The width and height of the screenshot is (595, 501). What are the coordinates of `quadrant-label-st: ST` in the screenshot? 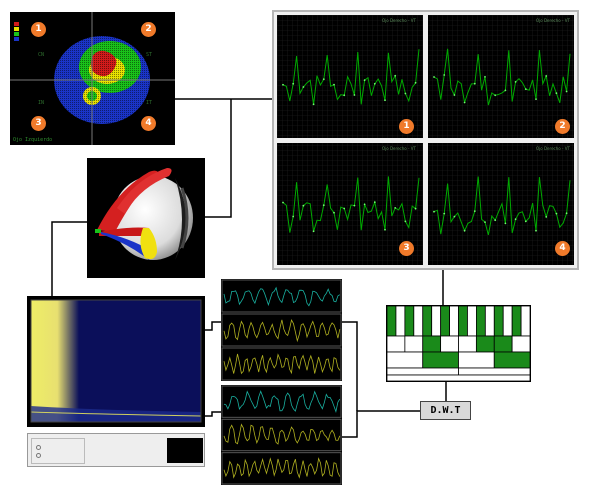 It's located at (149, 55).